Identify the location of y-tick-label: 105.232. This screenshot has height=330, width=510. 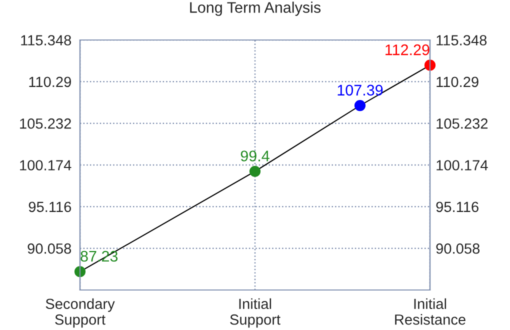
(45, 123).